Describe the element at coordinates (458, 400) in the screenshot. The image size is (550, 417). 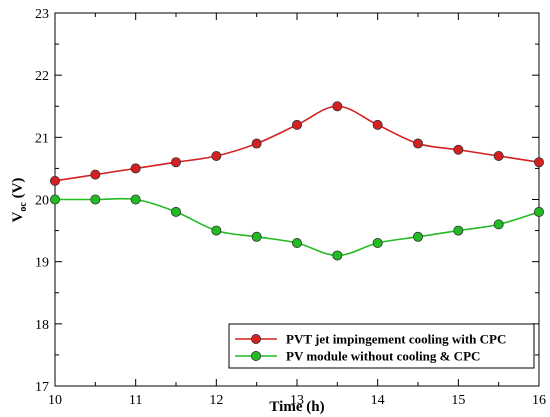
I see `x-tick-label-5: 15` at that location.